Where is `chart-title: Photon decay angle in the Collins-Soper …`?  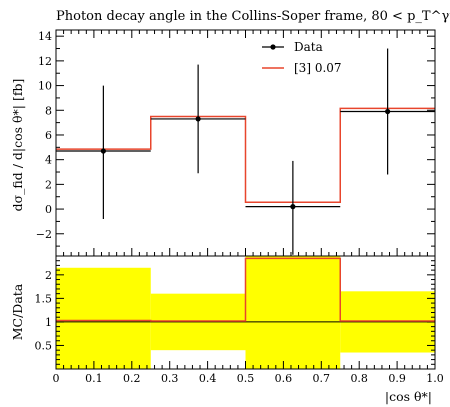
chart-title: Photon decay angle in the Collins-Soper … is located at coordinates (253, 16).